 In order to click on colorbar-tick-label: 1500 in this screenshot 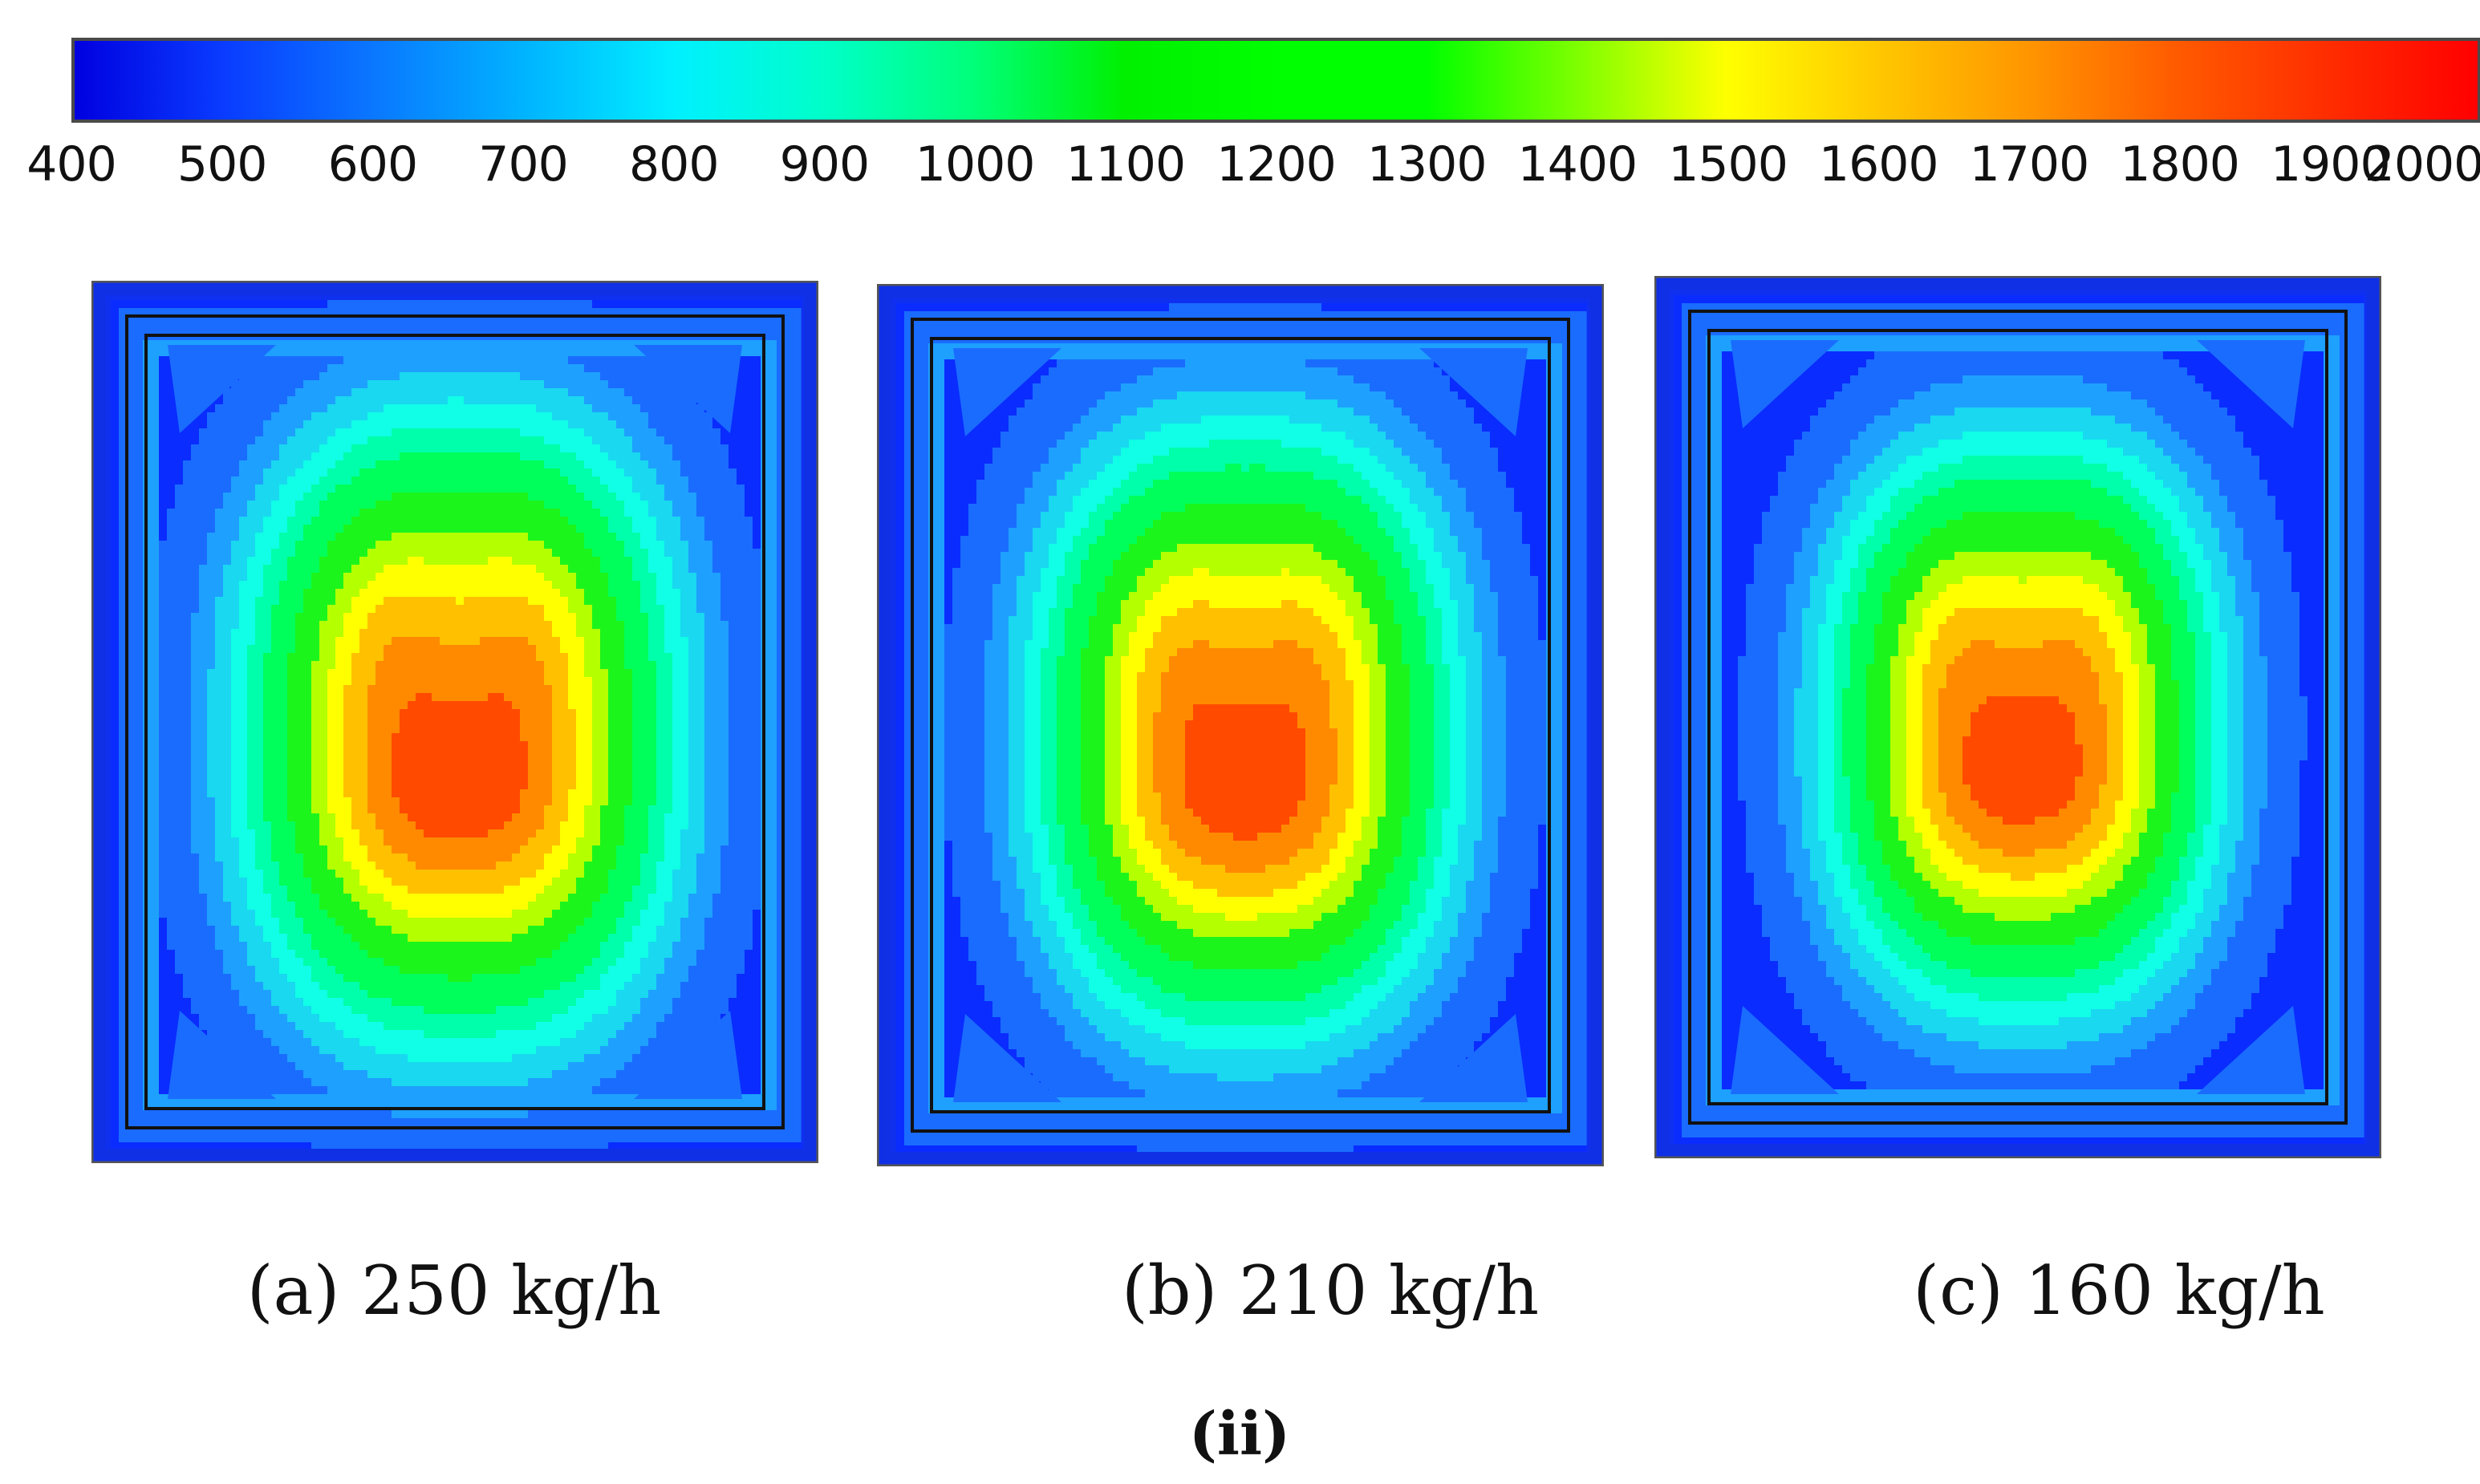, I will do `click(1728, 164)`.